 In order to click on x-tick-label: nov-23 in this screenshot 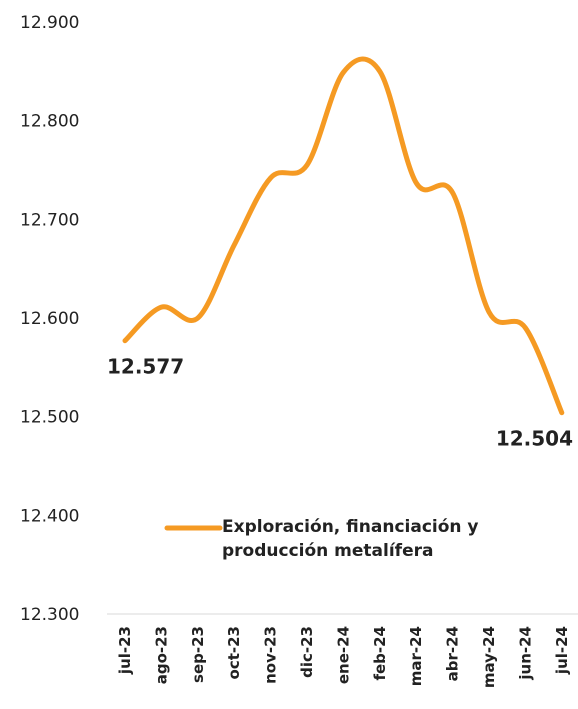, I will do `click(271, 655)`.